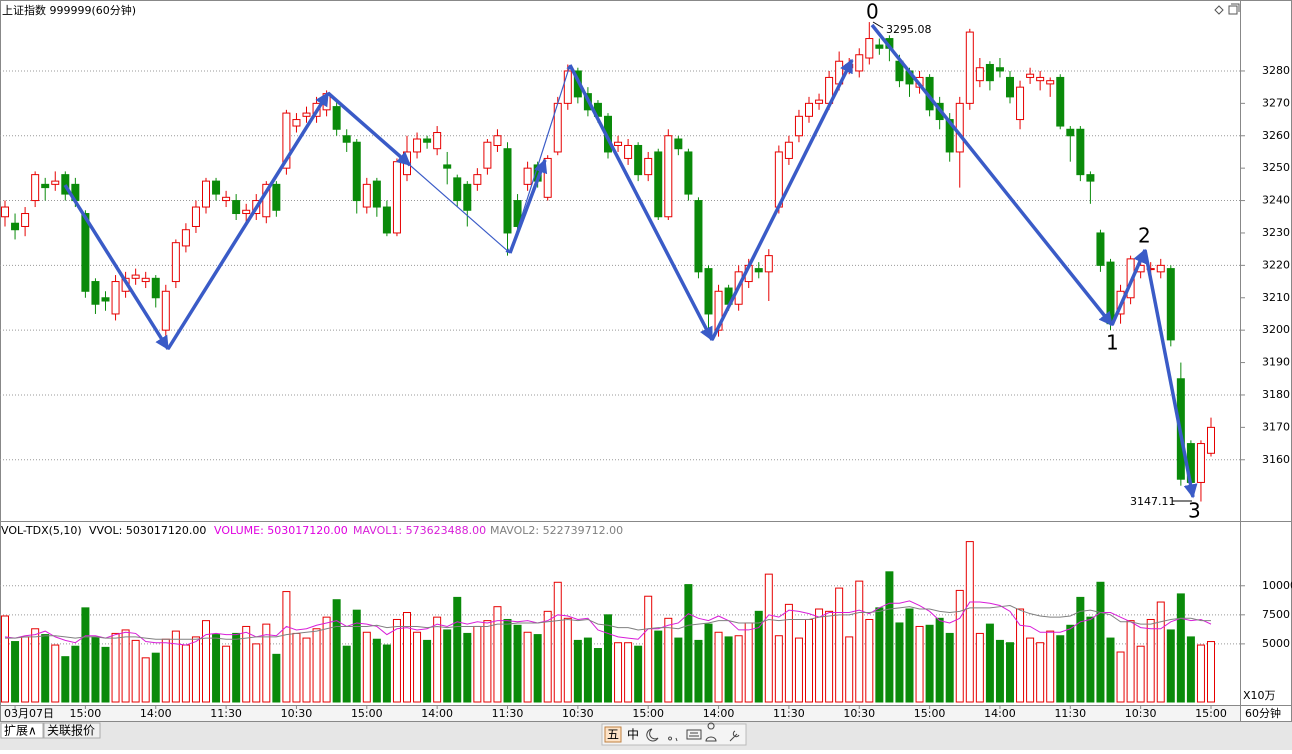 This screenshot has height=754, width=1292. What do you see at coordinates (419, 530) in the screenshot?
I see `legend-entry: MAVOL1: 573623488.00` at bounding box center [419, 530].